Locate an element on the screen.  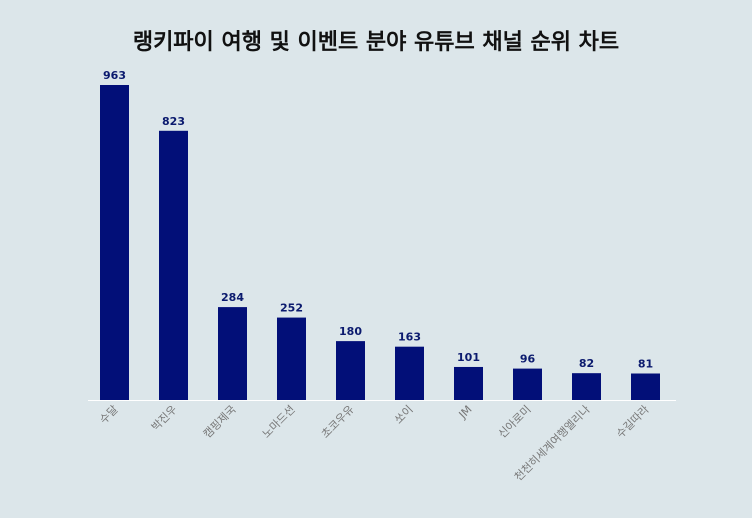
x-tick-label-9: 수길따라 is located at coordinates (633, 422).